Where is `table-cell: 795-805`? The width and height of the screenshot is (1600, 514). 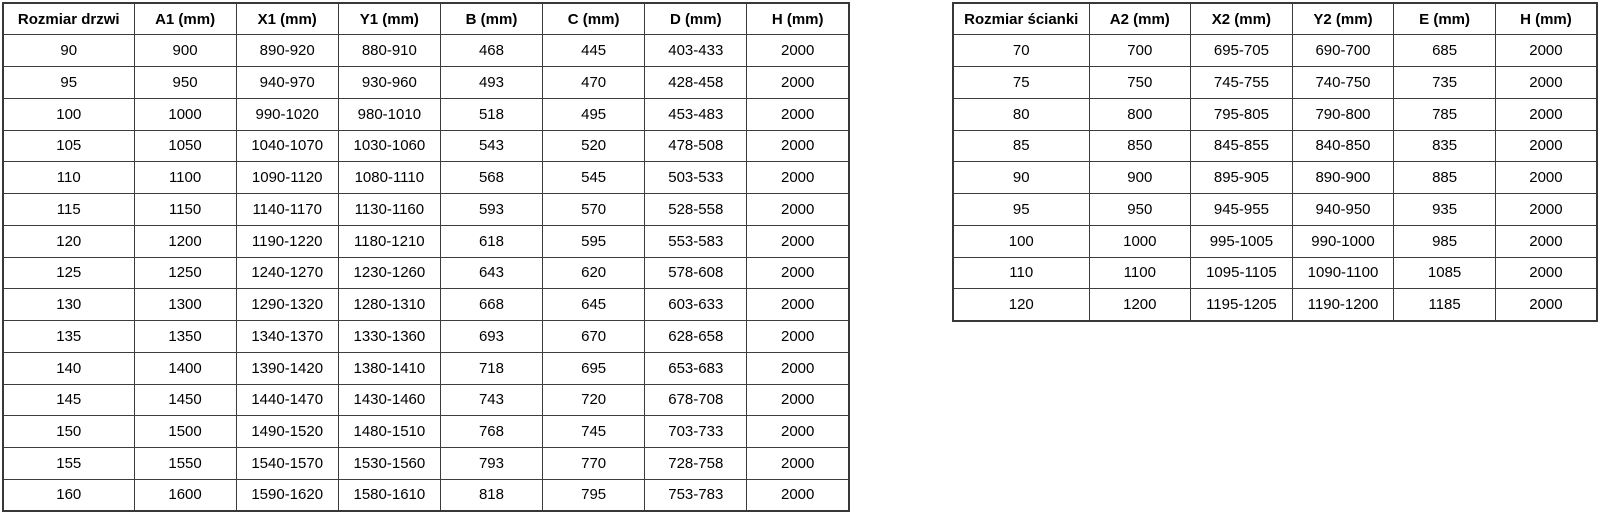 table-cell: 795-805 is located at coordinates (1241, 114).